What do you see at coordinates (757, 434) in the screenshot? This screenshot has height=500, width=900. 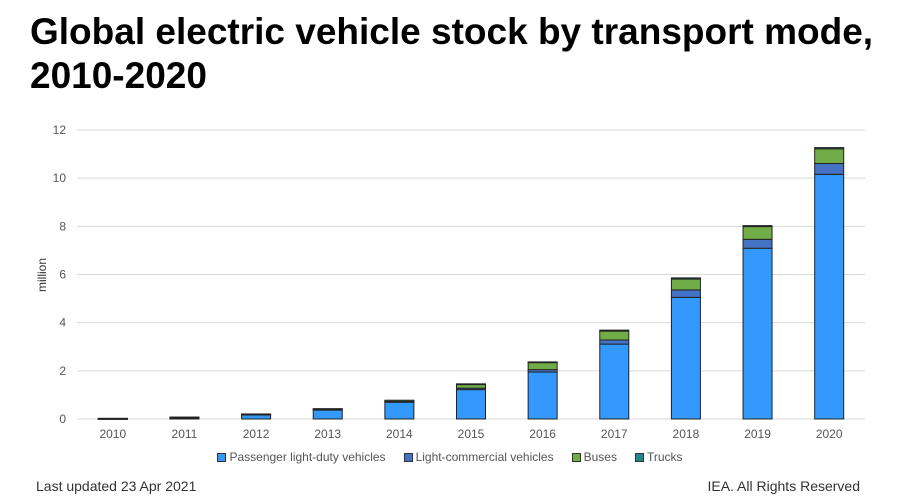 I see `x-tick-label: 2019` at bounding box center [757, 434].